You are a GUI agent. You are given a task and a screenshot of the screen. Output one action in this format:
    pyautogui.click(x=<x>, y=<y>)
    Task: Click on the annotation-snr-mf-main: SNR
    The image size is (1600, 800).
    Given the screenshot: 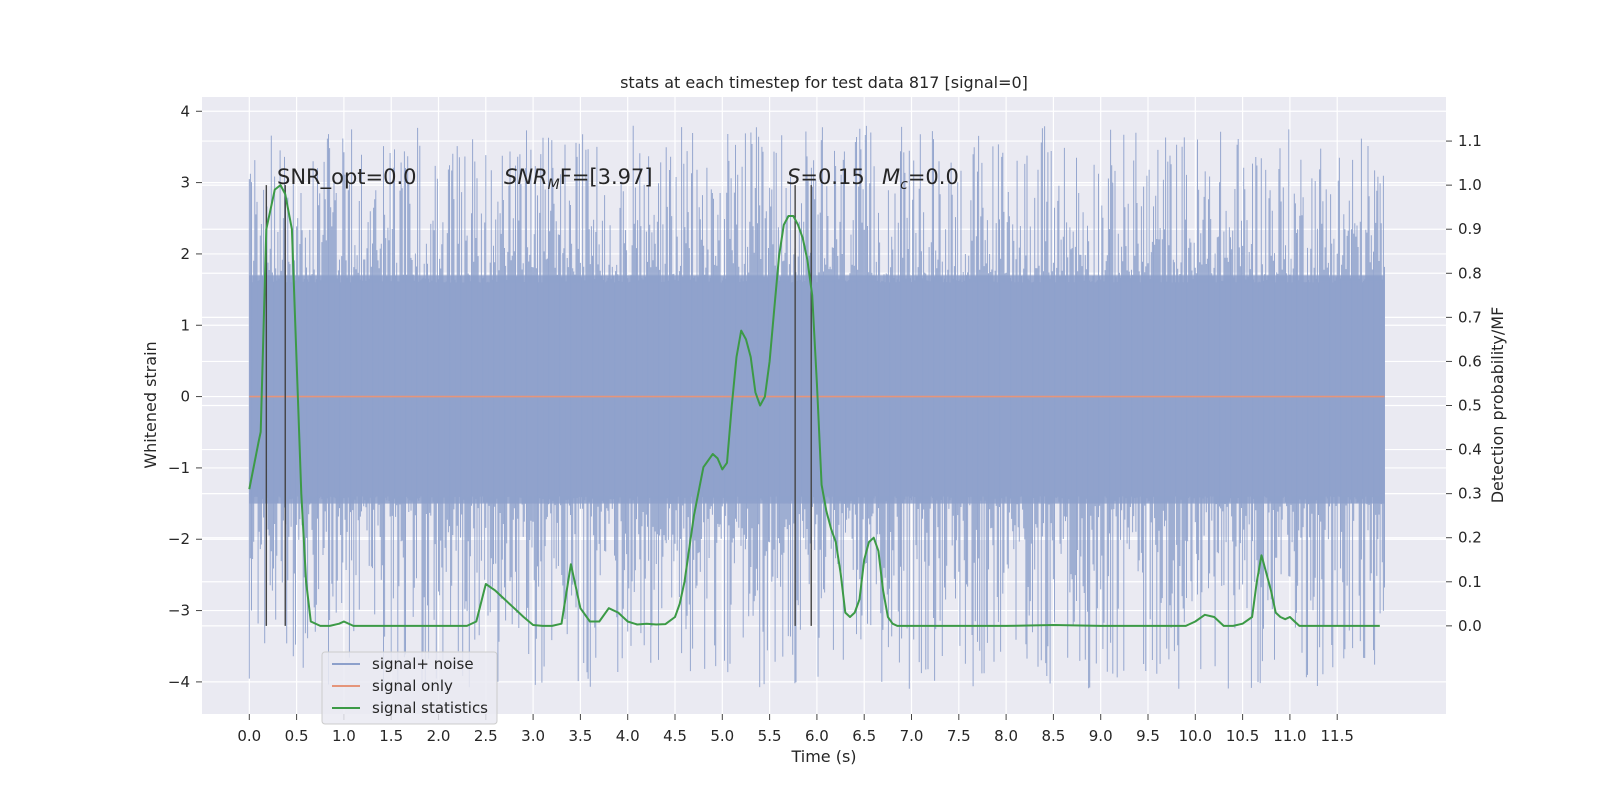 What is the action you would take?
    pyautogui.click(x=526, y=177)
    